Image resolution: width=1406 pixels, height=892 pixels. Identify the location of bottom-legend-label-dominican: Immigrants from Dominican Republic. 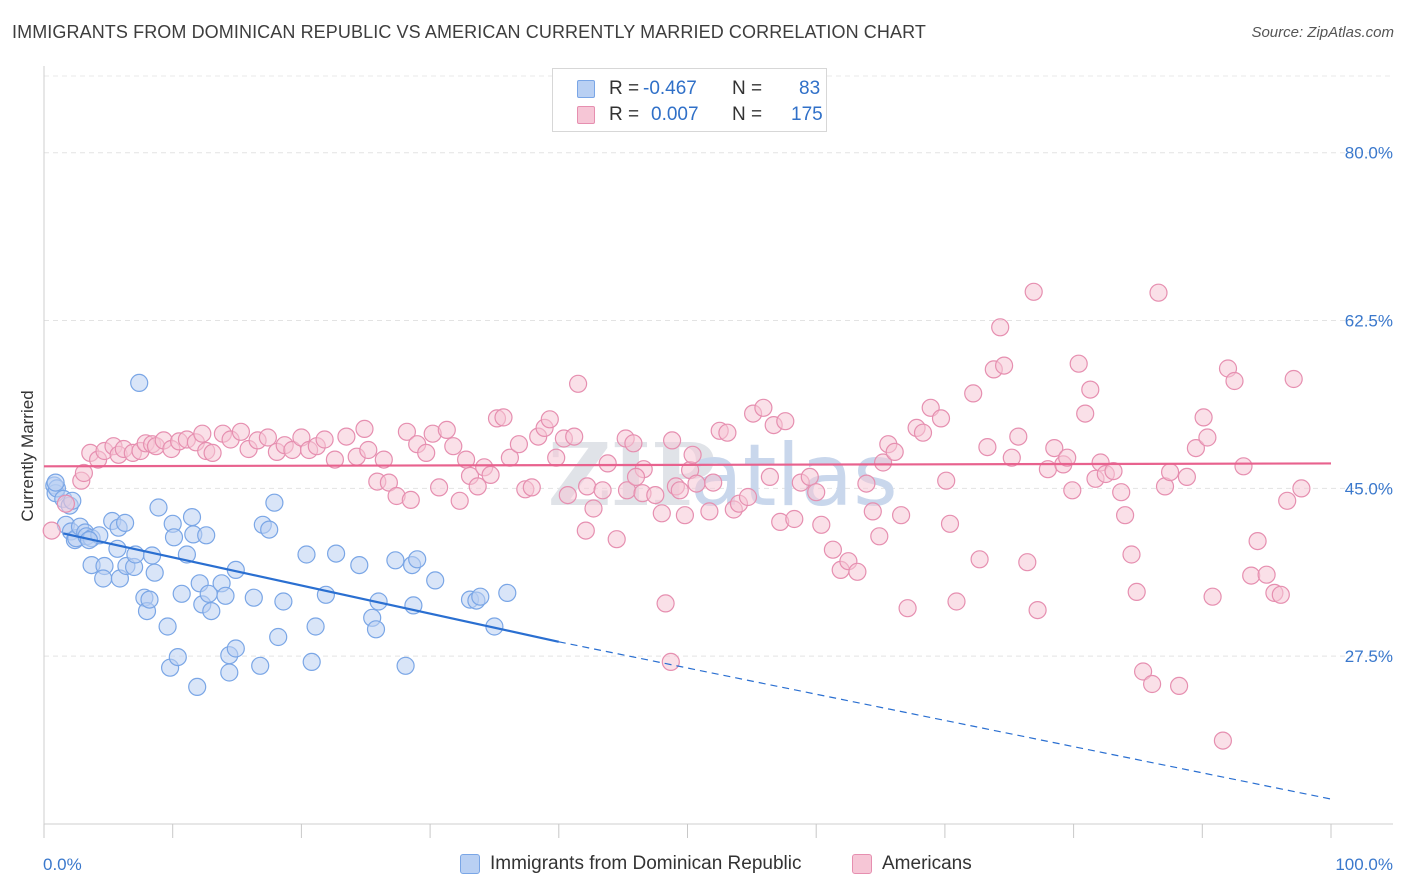
(646, 863).